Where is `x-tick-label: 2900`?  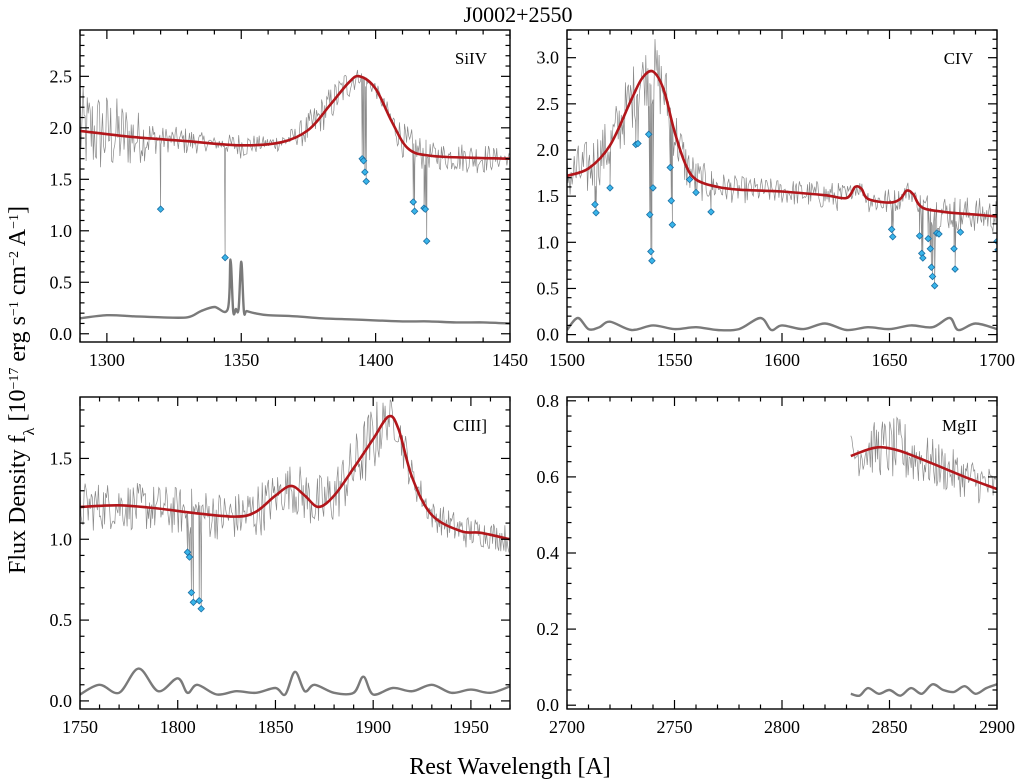 x-tick-label: 2900 is located at coordinates (997, 727).